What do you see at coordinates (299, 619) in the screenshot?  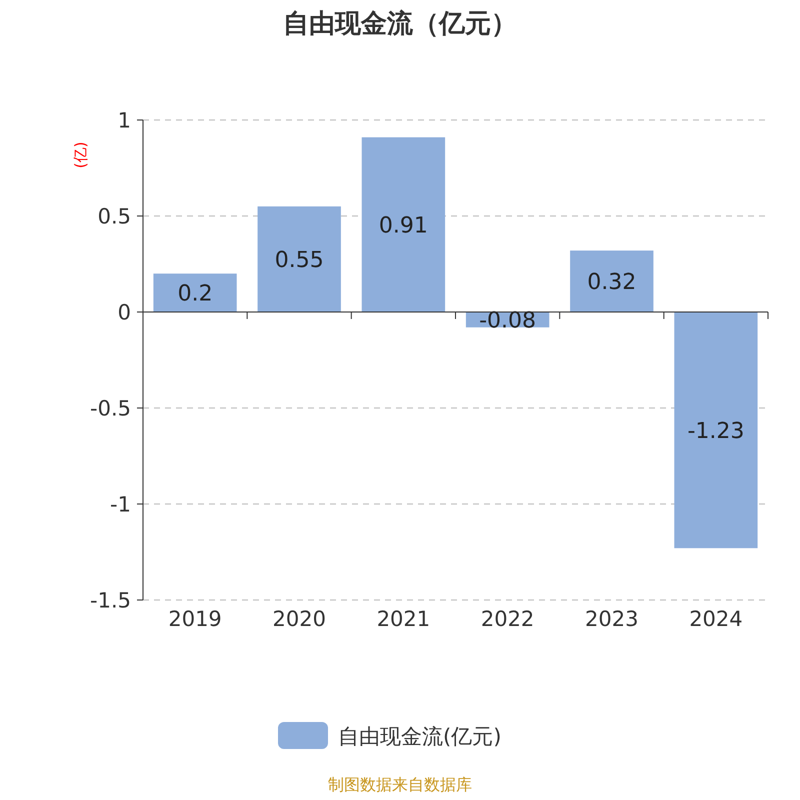 I see `x-tick-label: 2020` at bounding box center [299, 619].